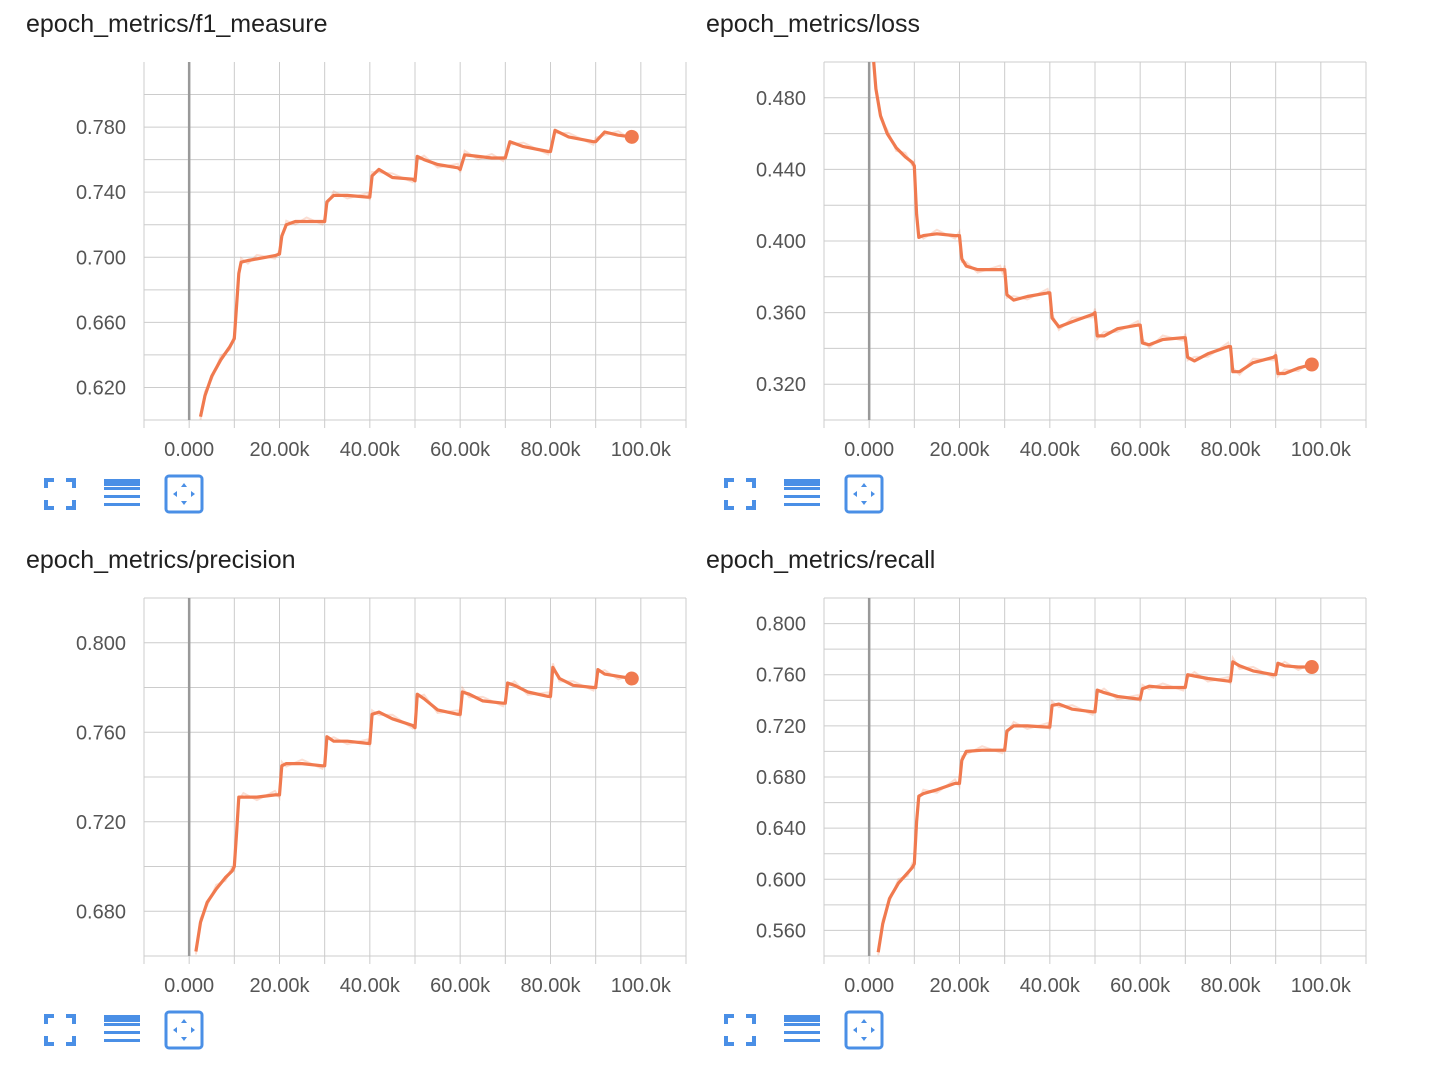 This screenshot has width=1454, height=1066. I want to click on raw-series-line, so click(1092, 221).